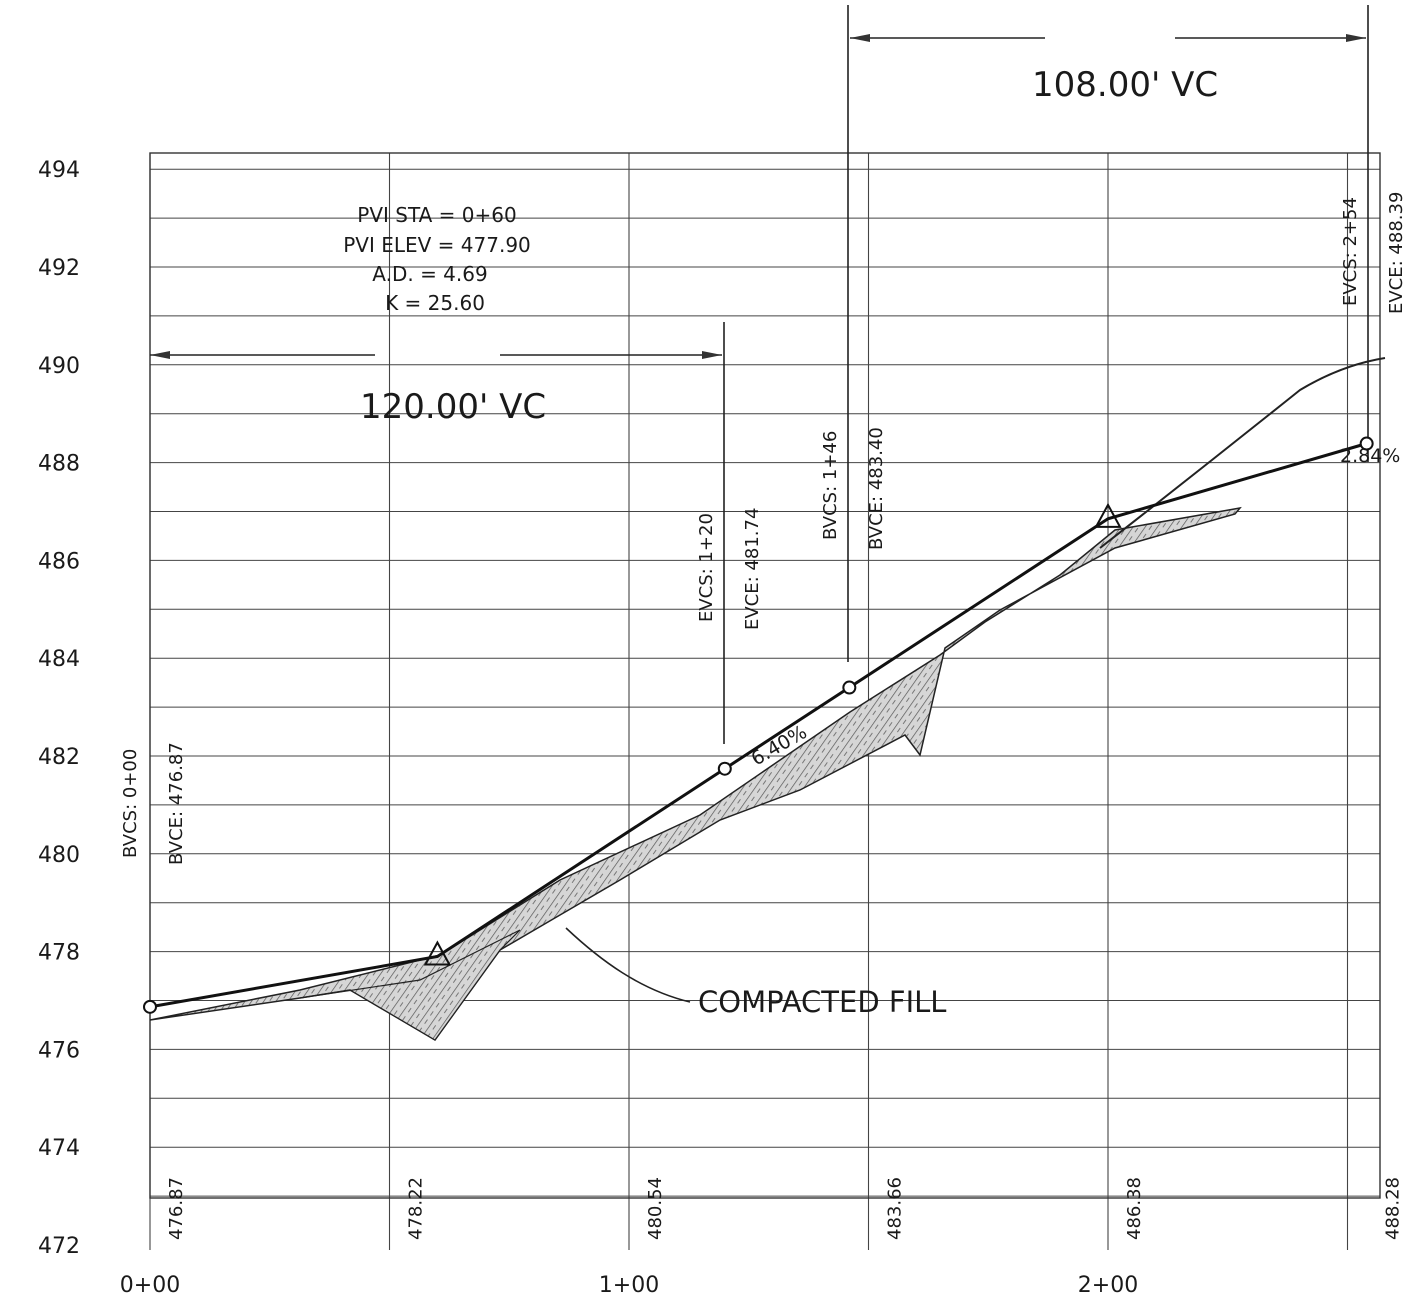 This screenshot has width=1416, height=1312. What do you see at coordinates (1108, 1285) in the screenshot?
I see `x-tick-label: 2+00` at bounding box center [1108, 1285].